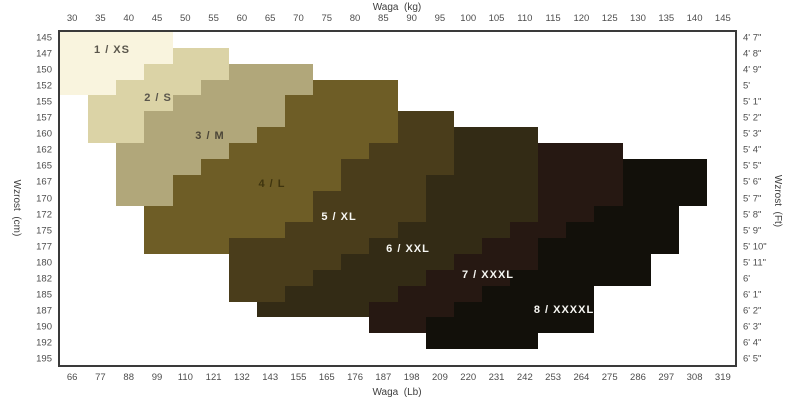 This screenshot has height=406, width=800. Describe the element at coordinates (397, 392) in the screenshot. I see `axis-title-bottom-weight-lb: Waga (Lb)` at that location.